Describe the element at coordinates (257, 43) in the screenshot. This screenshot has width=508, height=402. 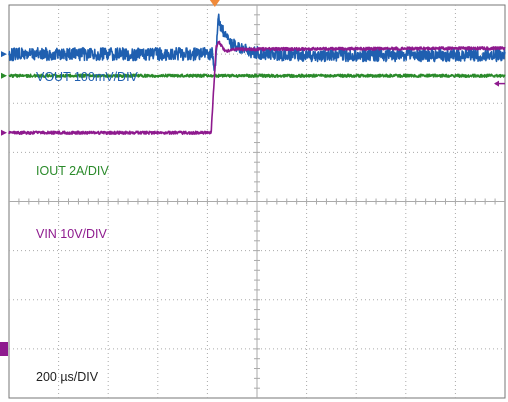
I see `vout-trace` at that location.